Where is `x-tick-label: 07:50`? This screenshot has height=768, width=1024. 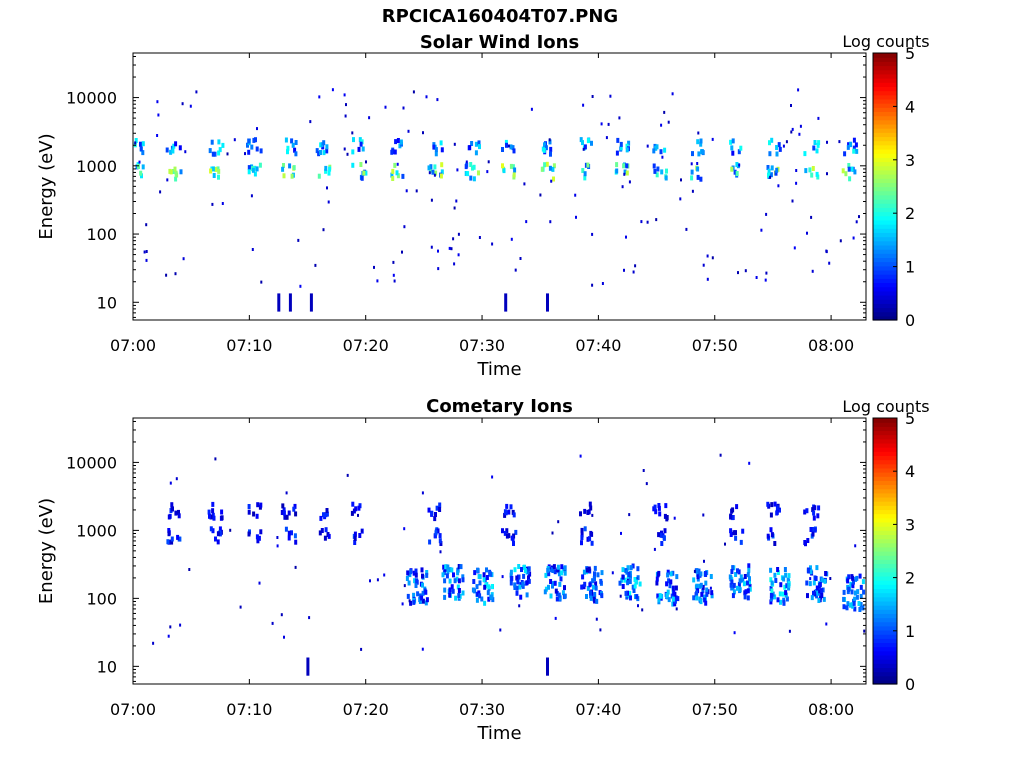
x-tick-label: 07:50 is located at coordinates (715, 345).